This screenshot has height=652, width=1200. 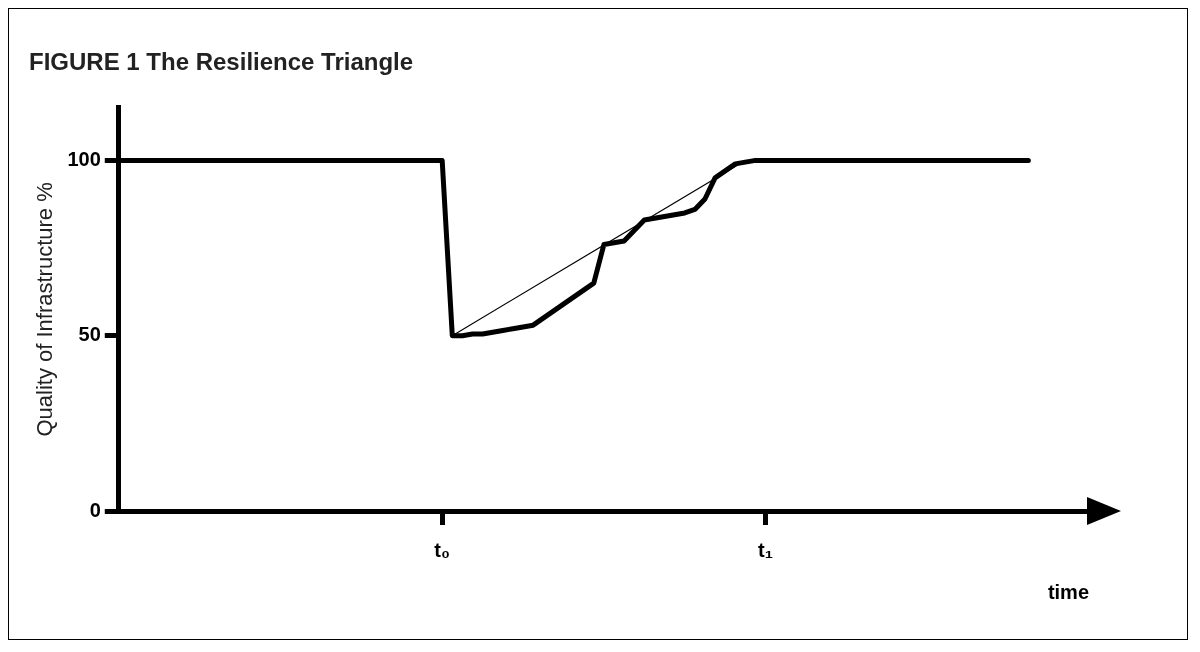 What do you see at coordinates (1068, 591) in the screenshot?
I see `x-axis-title: time` at bounding box center [1068, 591].